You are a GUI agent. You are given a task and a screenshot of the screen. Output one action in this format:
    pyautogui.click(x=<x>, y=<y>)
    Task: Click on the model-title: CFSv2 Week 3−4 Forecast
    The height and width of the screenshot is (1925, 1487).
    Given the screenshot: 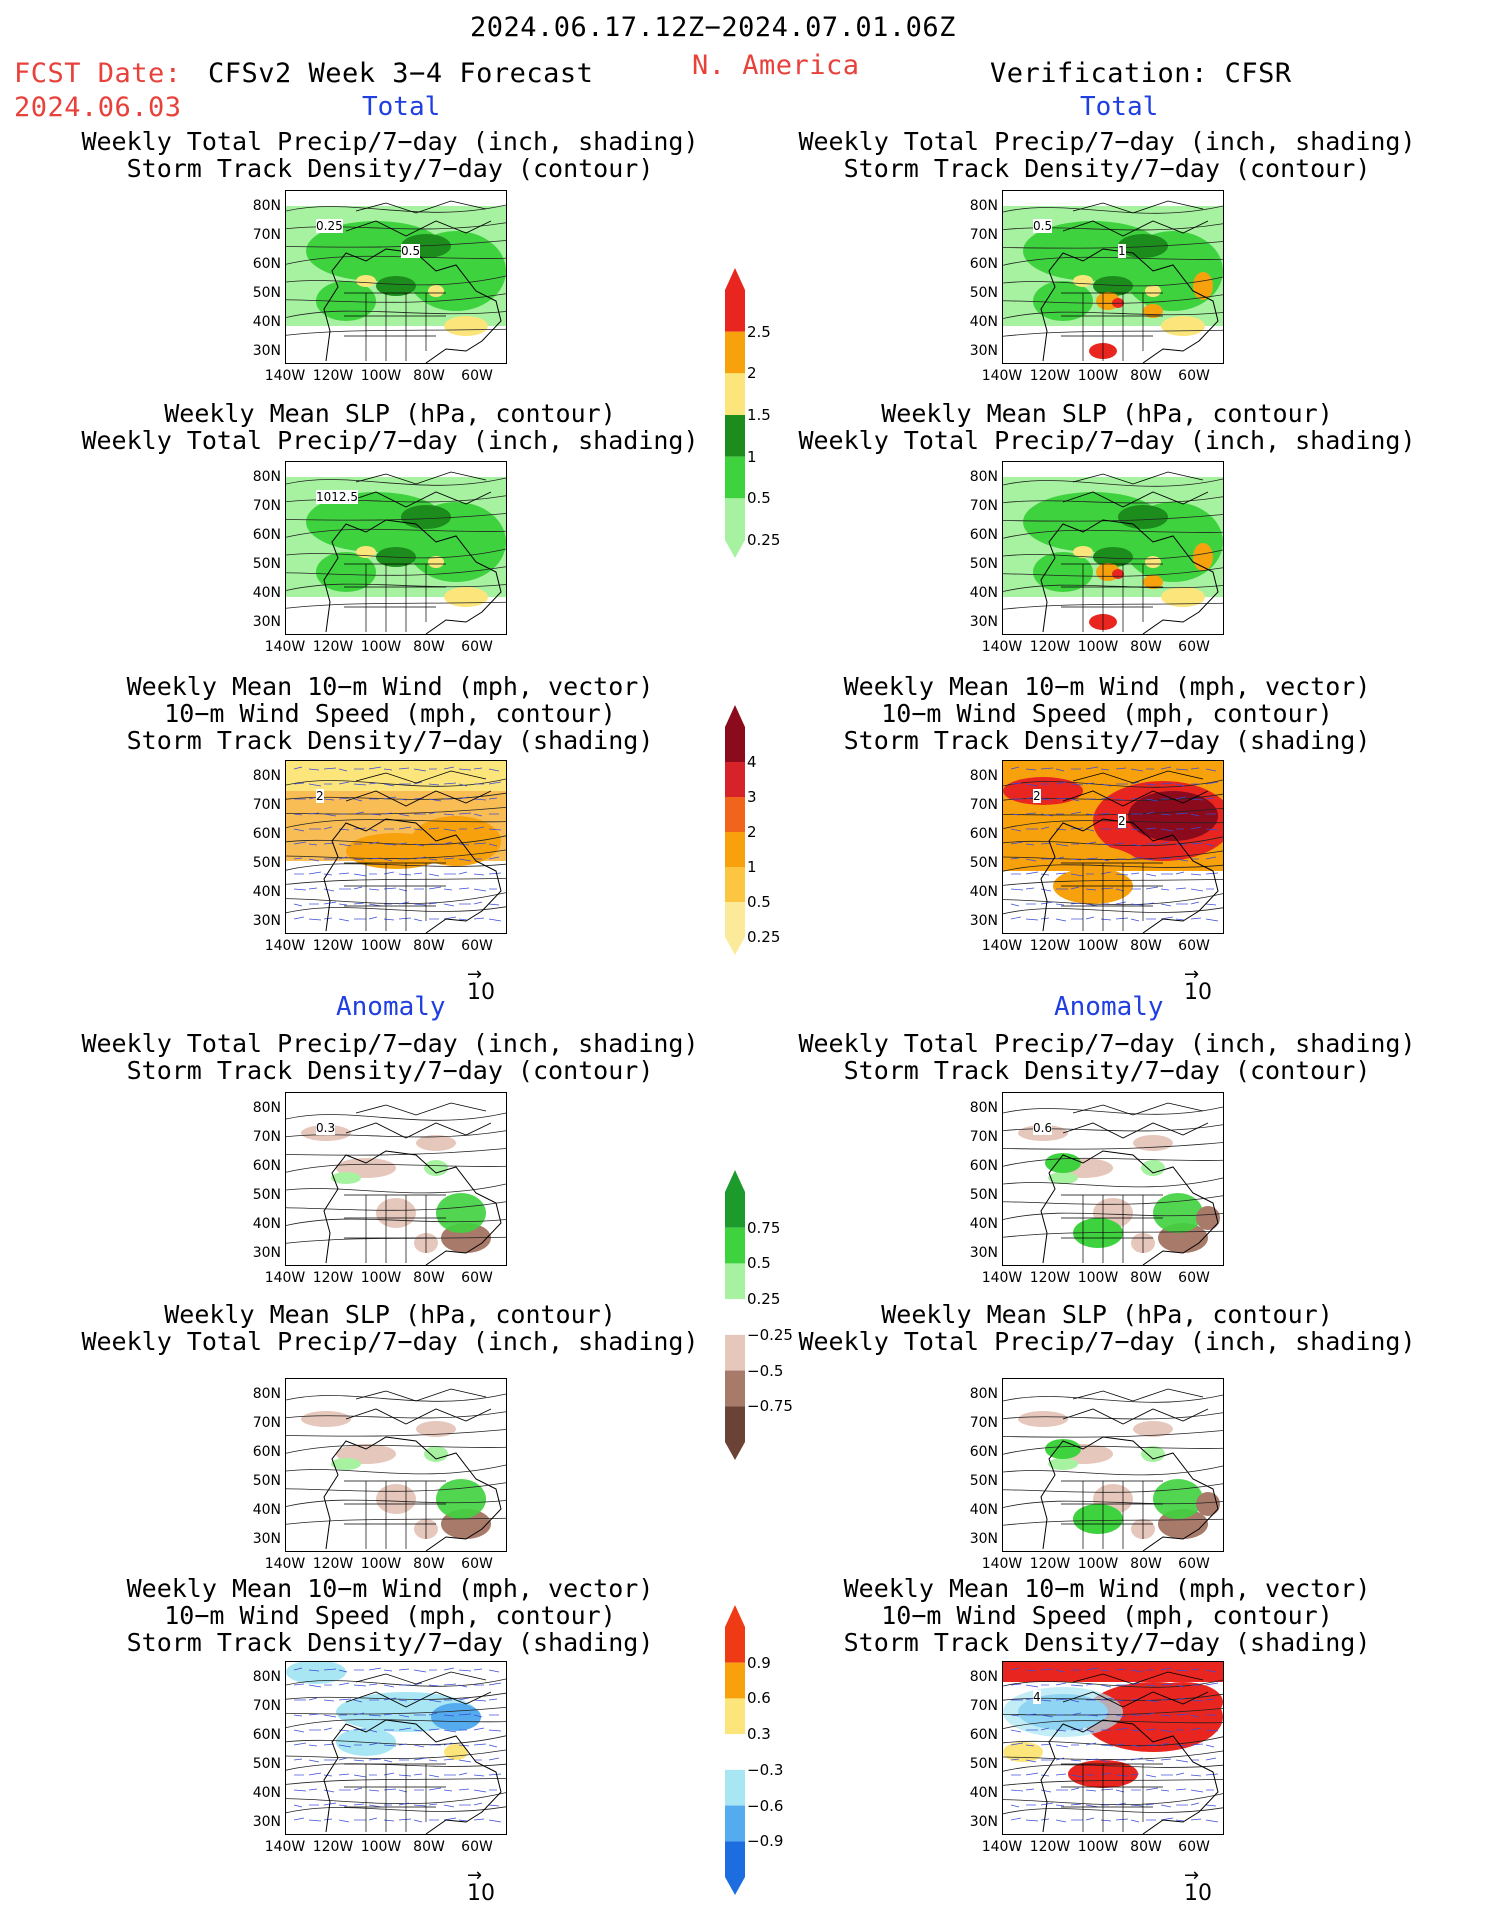 What is the action you would take?
    pyautogui.click(x=401, y=73)
    